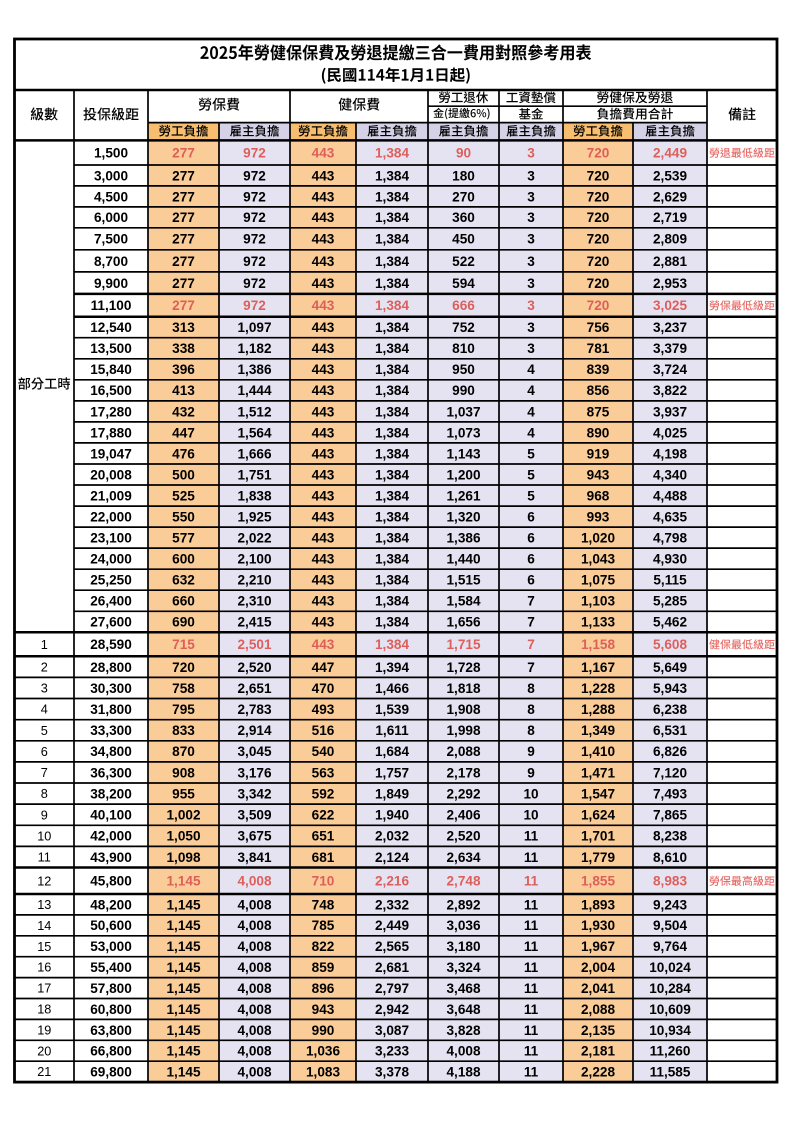 Image resolution: width=791 pixels, height=1125 pixels. What do you see at coordinates (44, 668) in the screenshot?
I see `svg-text: 2` at bounding box center [44, 668].